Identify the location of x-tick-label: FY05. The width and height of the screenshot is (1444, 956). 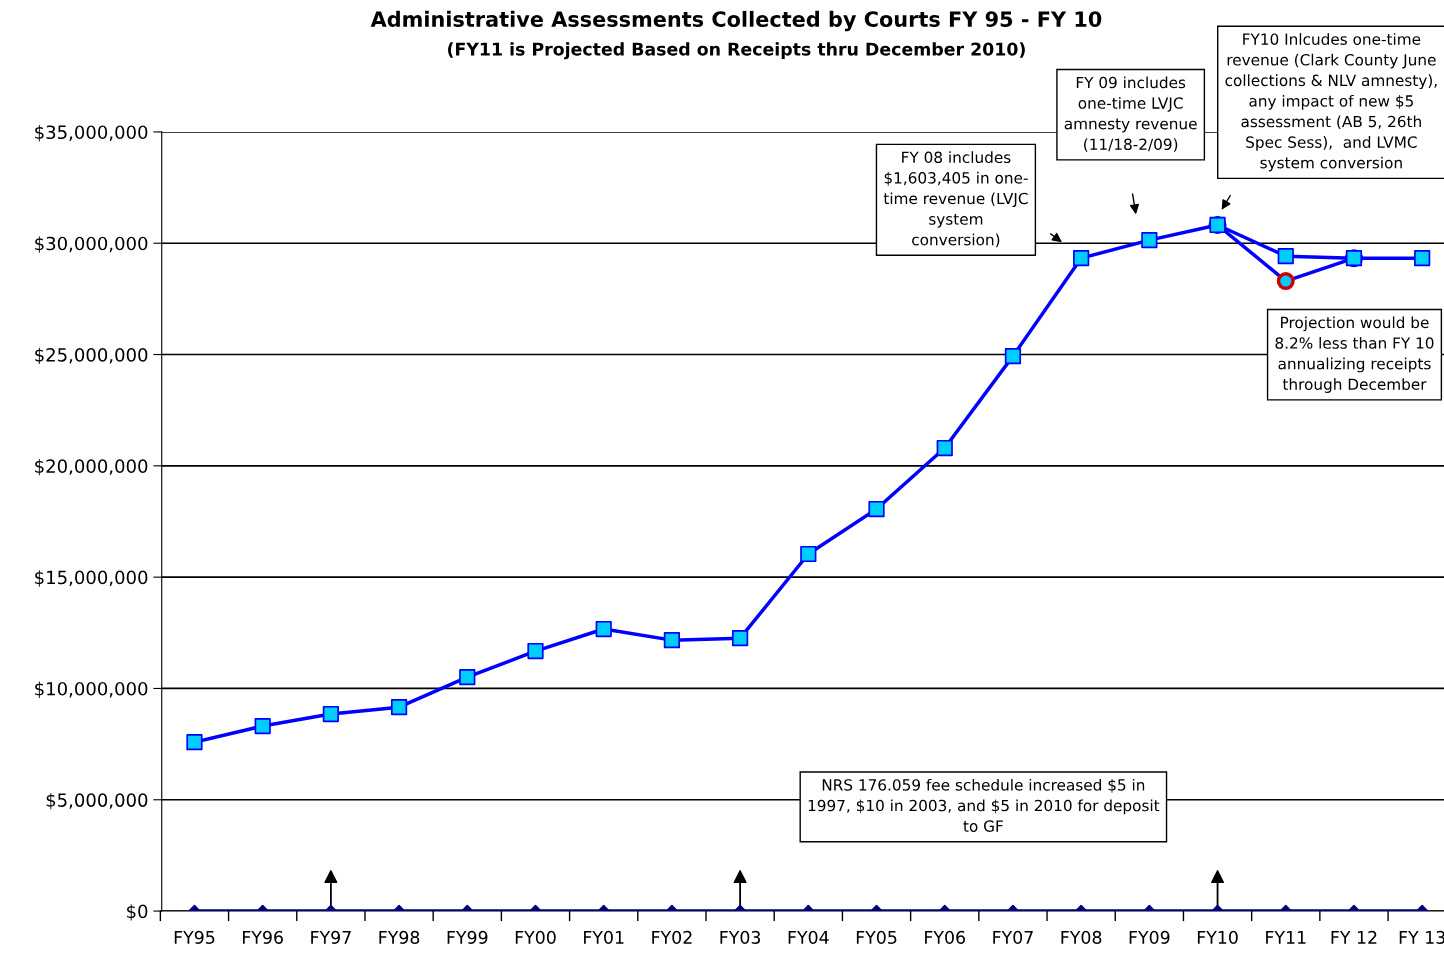
(876, 937).